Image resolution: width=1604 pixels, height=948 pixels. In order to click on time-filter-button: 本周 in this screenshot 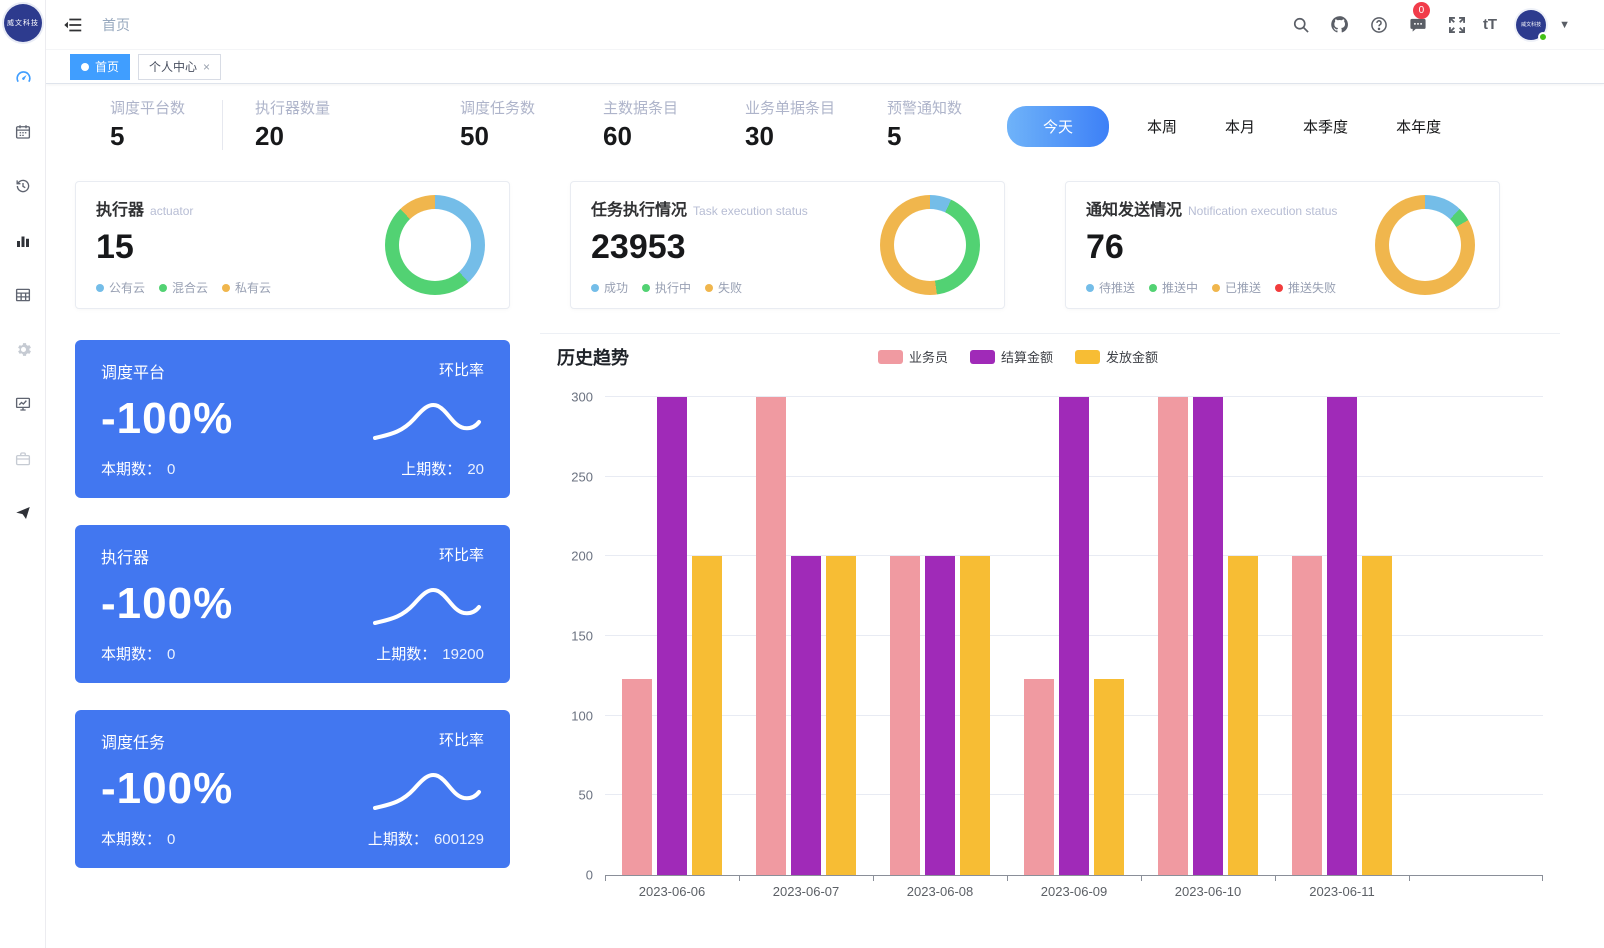, I will do `click(1162, 126)`.